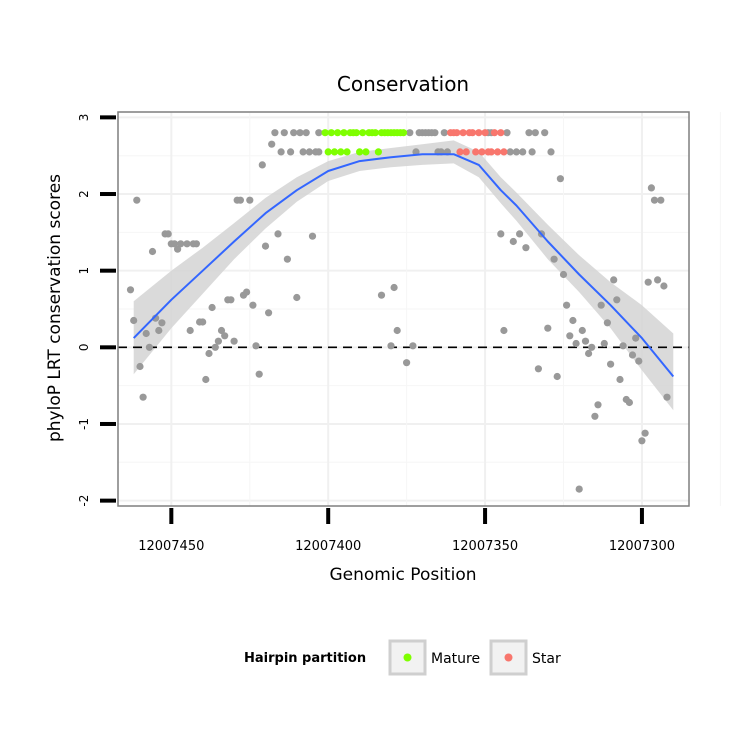 The width and height of the screenshot is (750, 750). Describe the element at coordinates (434, 657) in the screenshot. I see `legend-item-mature: Mature` at that location.